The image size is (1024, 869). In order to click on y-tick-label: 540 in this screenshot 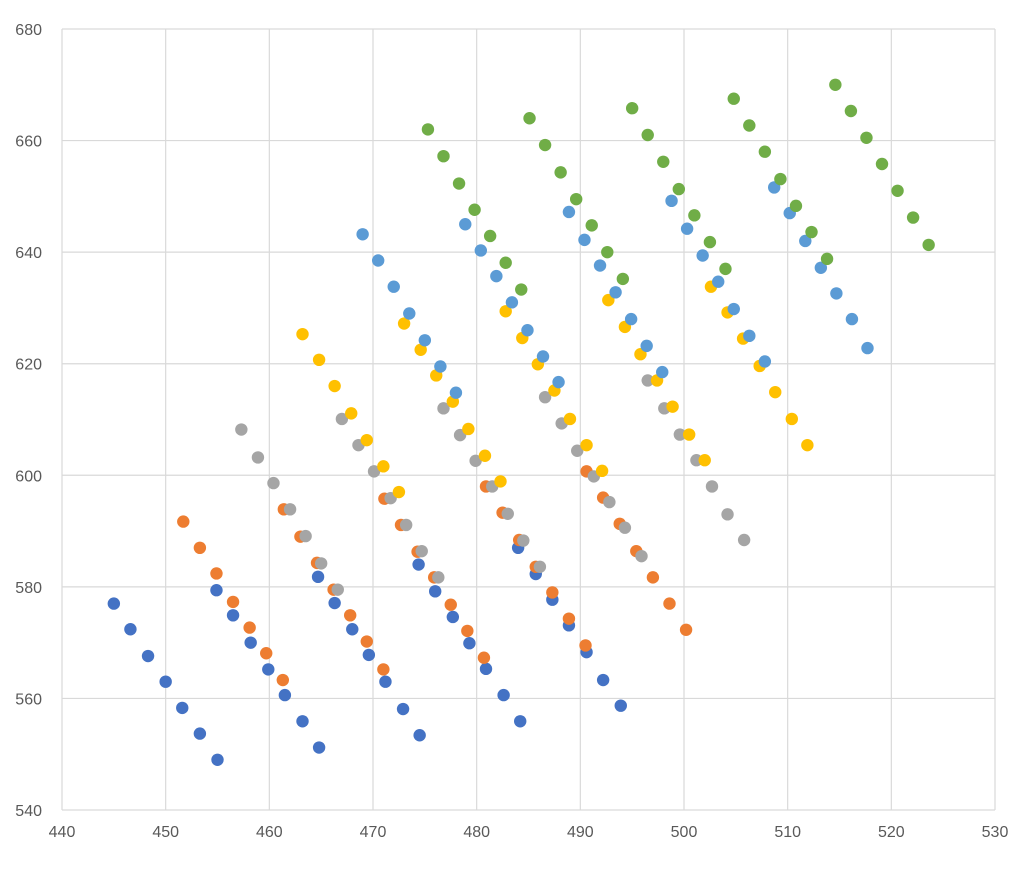, I will do `click(28, 811)`.